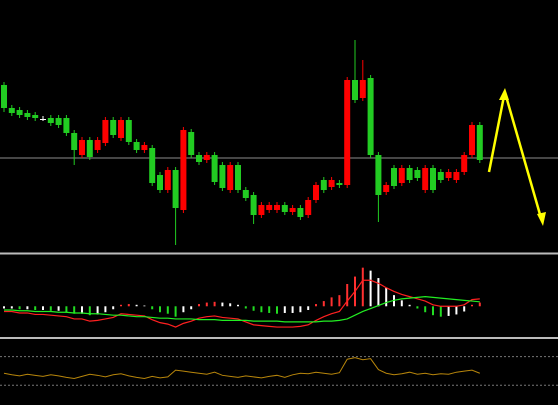 This screenshot has height=405, width=558. What do you see at coordinates (242, 309) in the screenshot?
I see `indicator-line` at bounding box center [242, 309].